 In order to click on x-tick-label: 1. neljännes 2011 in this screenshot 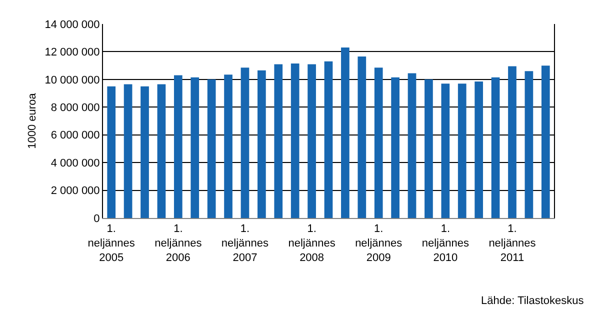, I will do `click(512, 243)`.